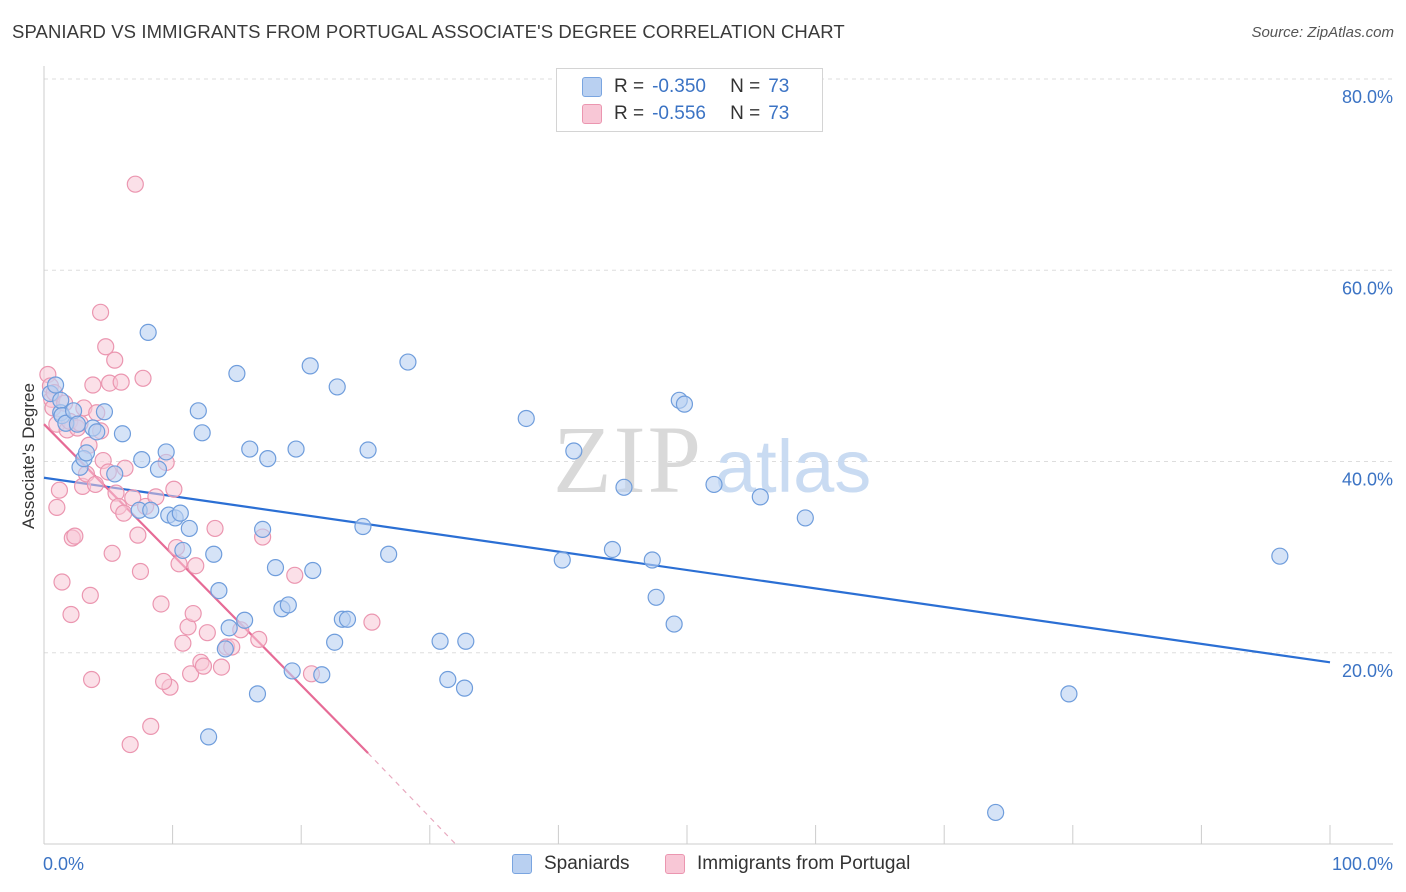 The image size is (1406, 892). Describe the element at coordinates (793, 466) in the screenshot. I see `watermark-atlas: atlas` at that location.